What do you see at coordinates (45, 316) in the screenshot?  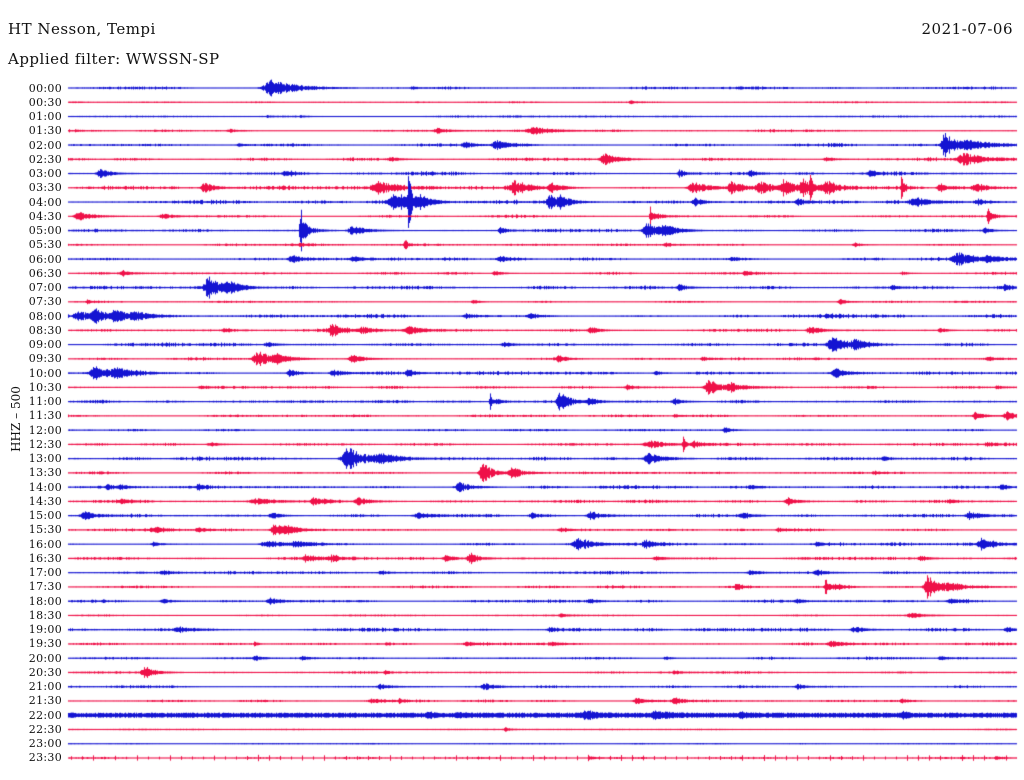 I see `time-label-08:00: 08:00` at bounding box center [45, 316].